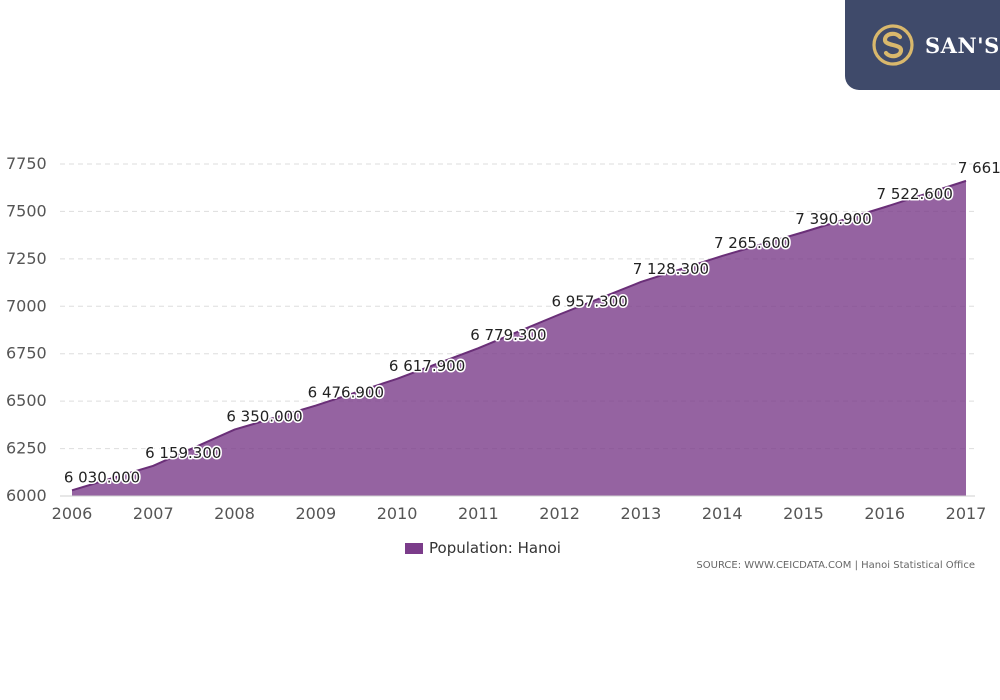 This screenshot has width=1000, height=700. I want to click on x-tick-label: 2014, so click(722, 513).